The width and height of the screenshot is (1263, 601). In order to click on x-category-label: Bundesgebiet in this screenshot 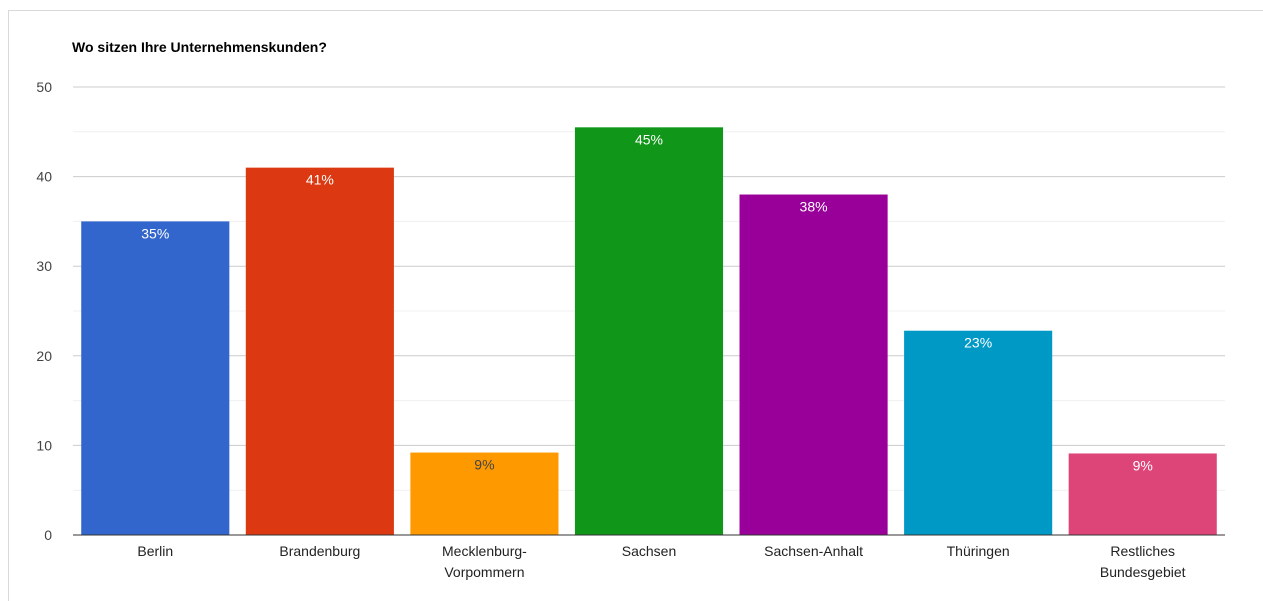, I will do `click(1143, 572)`.